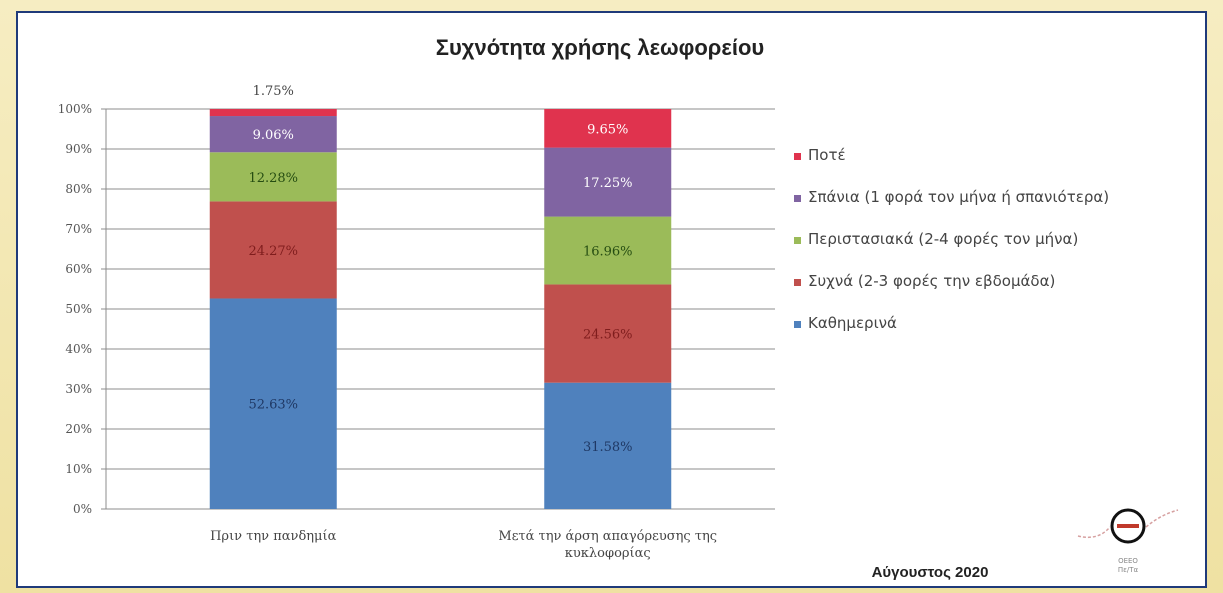  Describe the element at coordinates (943, 239) in the screenshot. I see `legend-entry: Περιστασιακά (2-4 φορές τον μήνα)` at that location.